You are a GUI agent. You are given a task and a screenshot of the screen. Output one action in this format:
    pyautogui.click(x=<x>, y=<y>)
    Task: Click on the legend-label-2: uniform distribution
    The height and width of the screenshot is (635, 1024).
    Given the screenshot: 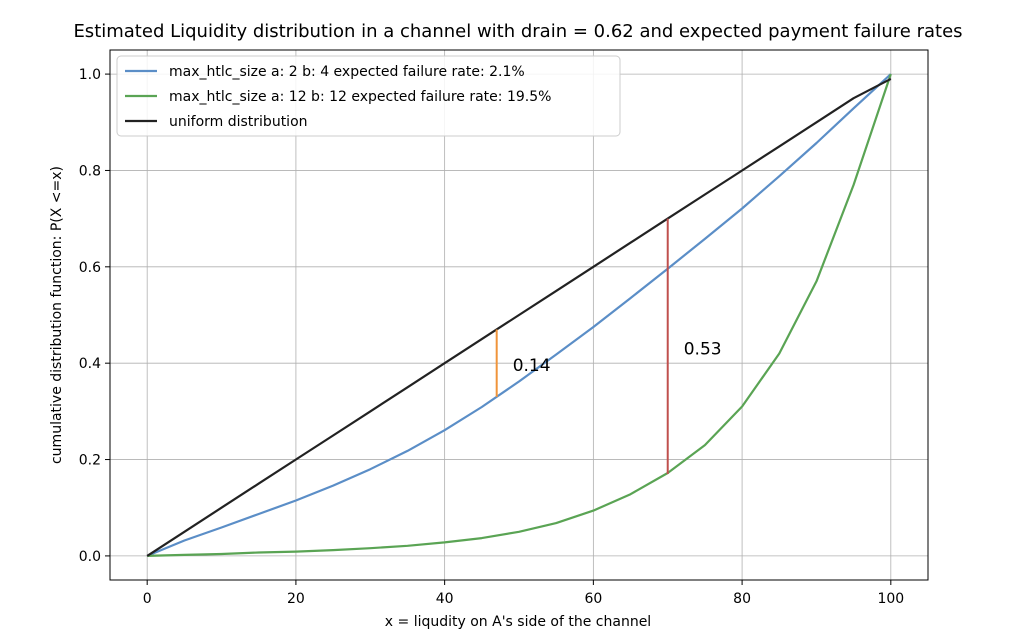 What is the action you would take?
    pyautogui.click(x=238, y=122)
    